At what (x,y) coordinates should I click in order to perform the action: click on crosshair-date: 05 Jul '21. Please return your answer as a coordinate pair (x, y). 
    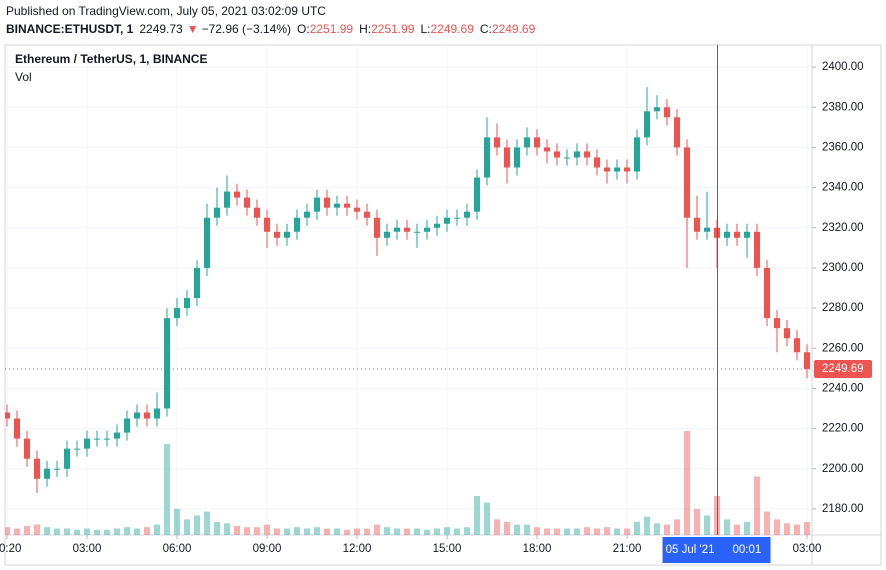
    Looking at the image, I should click on (690, 550).